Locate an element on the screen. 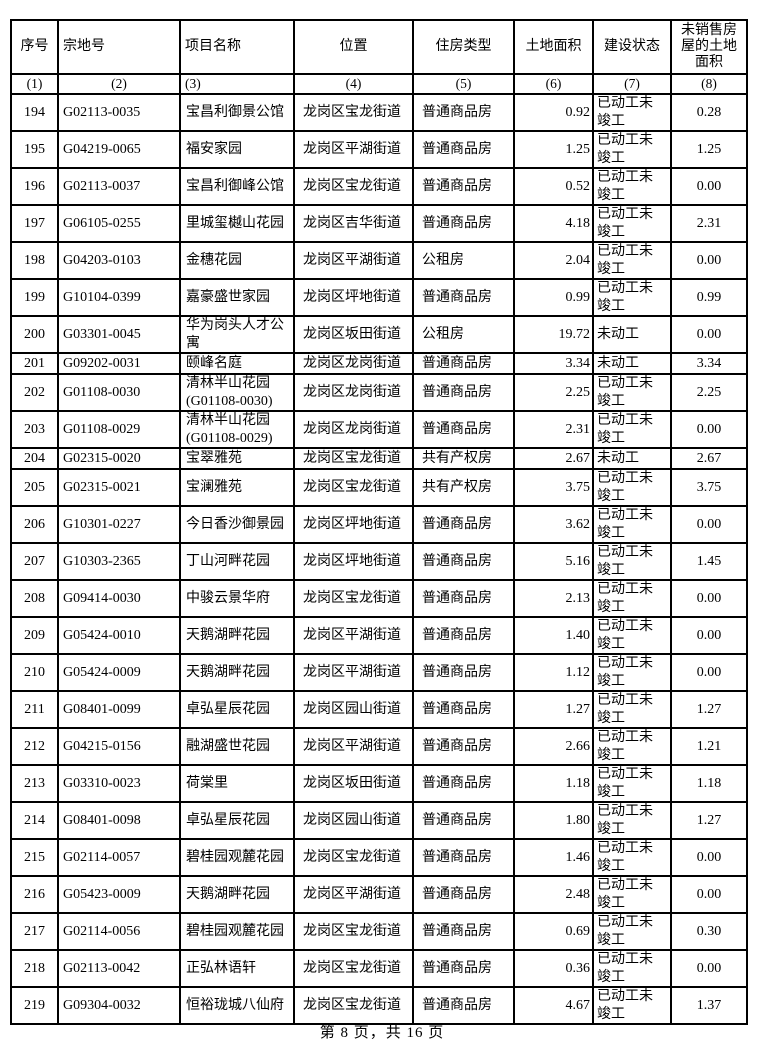 Image resolution: width=764 pixels, height=1051 pixels. cell-serial-number: 211 is located at coordinates (34, 709).